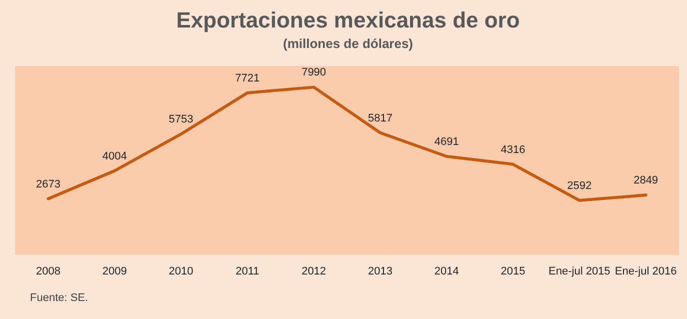 The height and width of the screenshot is (319, 687). I want to click on x-tick-label: 2013, so click(380, 271).